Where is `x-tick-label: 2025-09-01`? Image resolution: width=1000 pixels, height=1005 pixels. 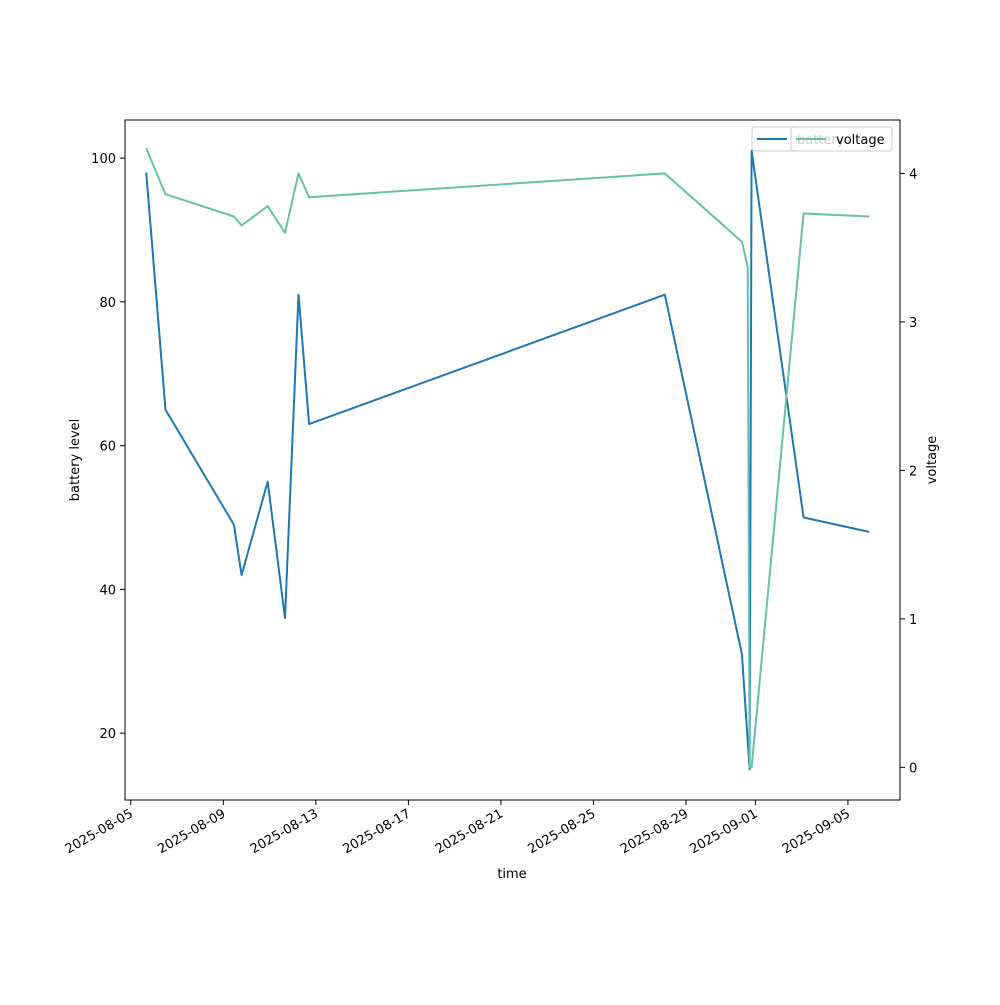
x-tick-label: 2025-09-01 is located at coordinates (723, 831).